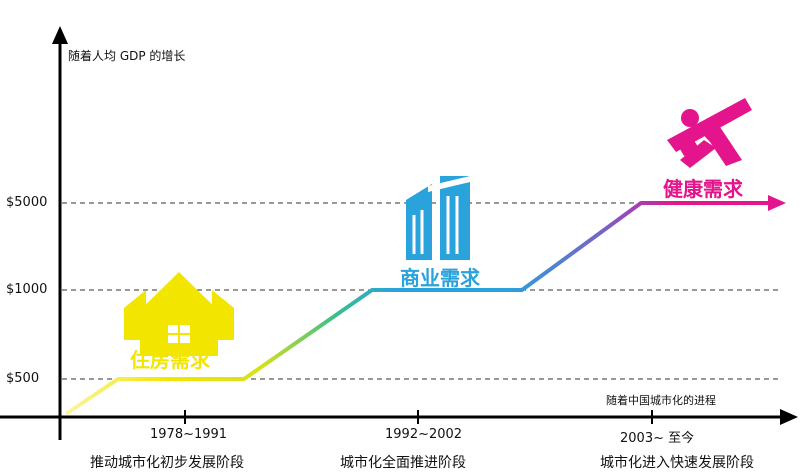 This screenshot has width=800, height=475. What do you see at coordinates (127, 56) in the screenshot?
I see `y-axis-title: 随着人均 GDP 的增长` at bounding box center [127, 56].